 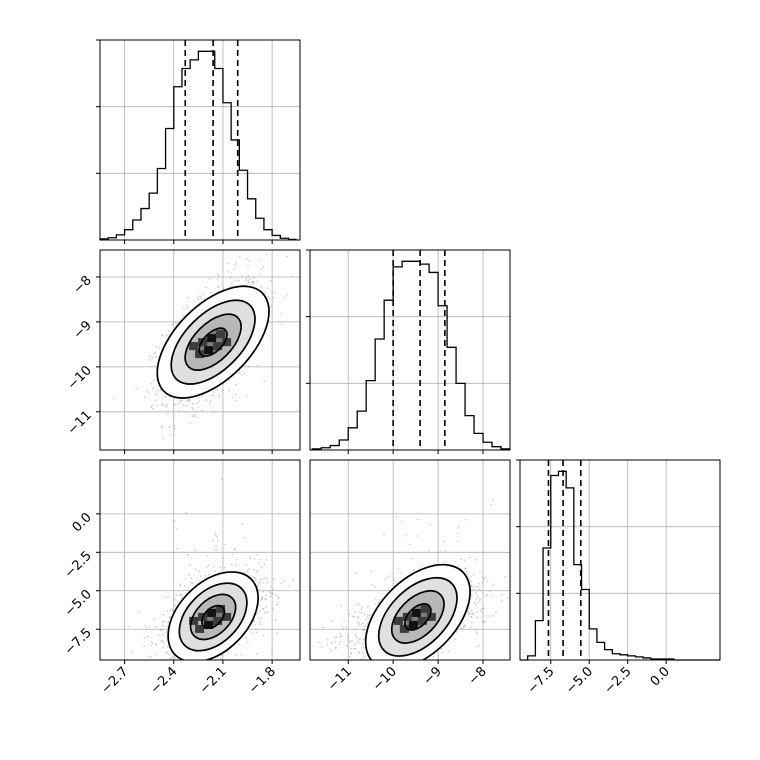 I want to click on y-tick-label: −10, so click(x=80, y=378).